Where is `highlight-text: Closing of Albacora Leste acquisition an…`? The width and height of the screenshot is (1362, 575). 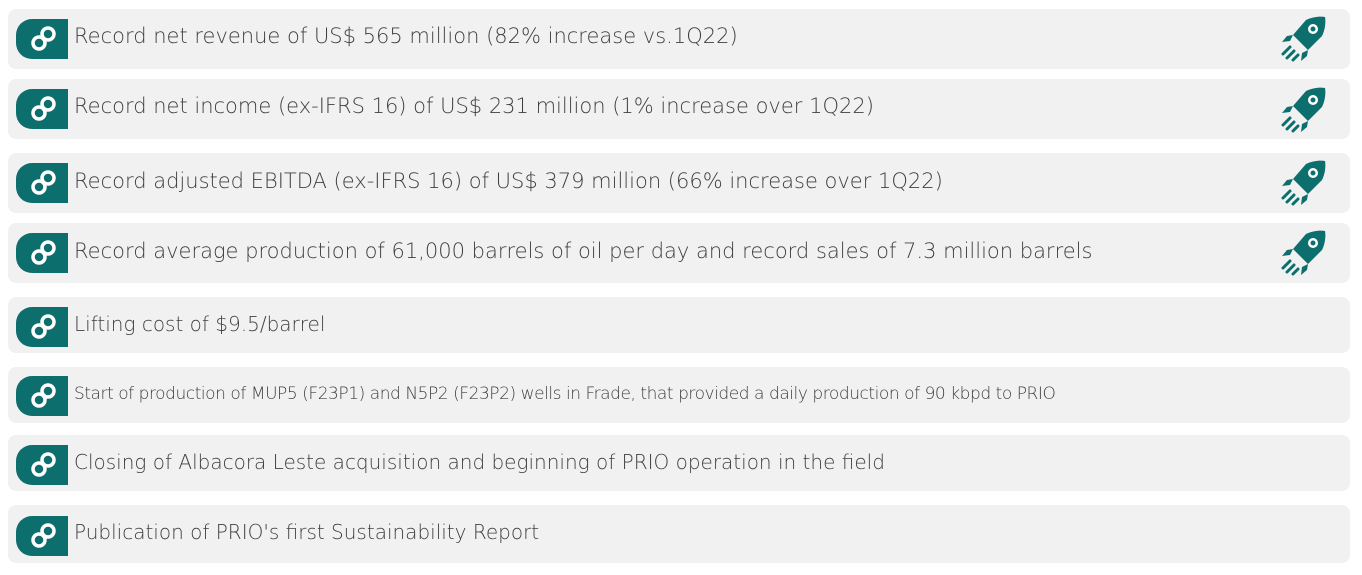 highlight-text: Closing of Albacora Leste acquisition an… is located at coordinates (479, 462).